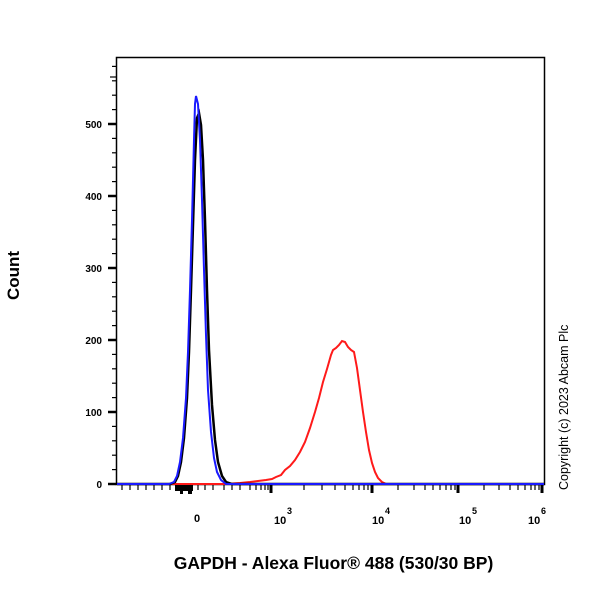 The width and height of the screenshot is (600, 600). What do you see at coordinates (93, 413) in the screenshot?
I see `svg-text: 100` at bounding box center [93, 413].